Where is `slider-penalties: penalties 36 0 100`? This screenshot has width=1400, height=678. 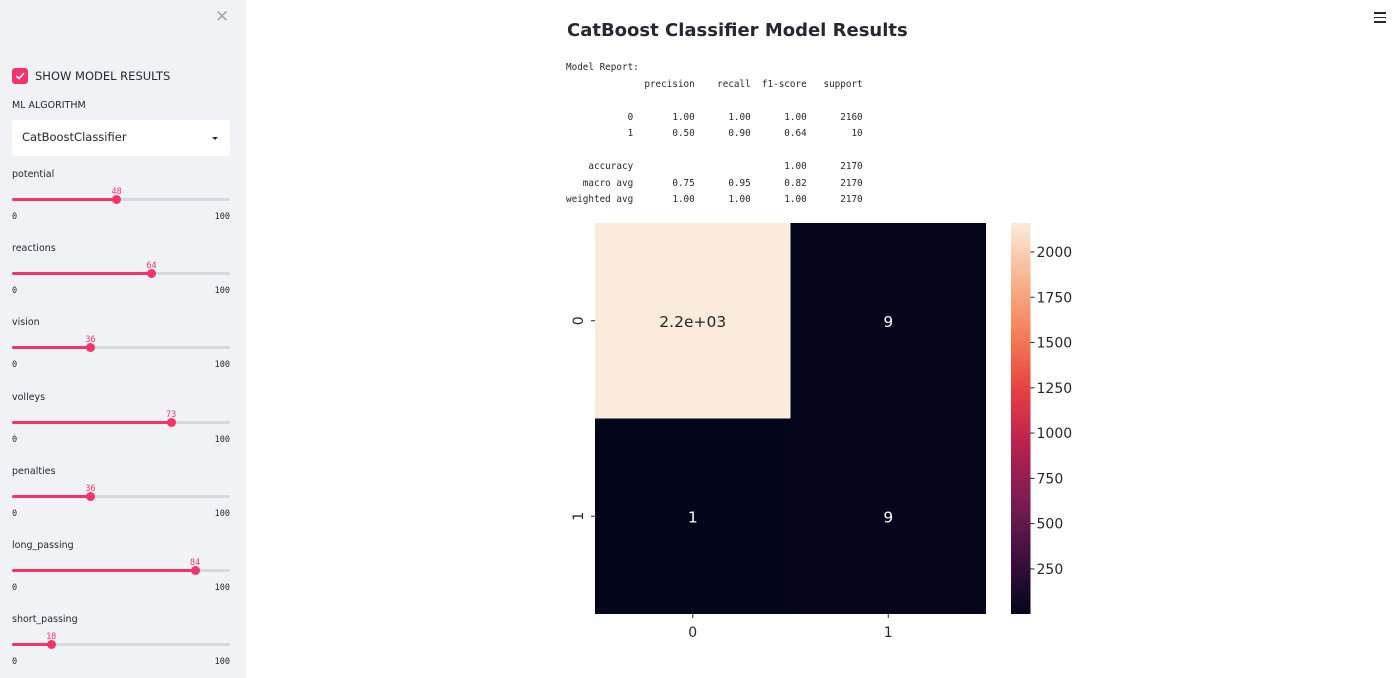 slider-penalties: penalties 36 0 100 is located at coordinates (121, 496).